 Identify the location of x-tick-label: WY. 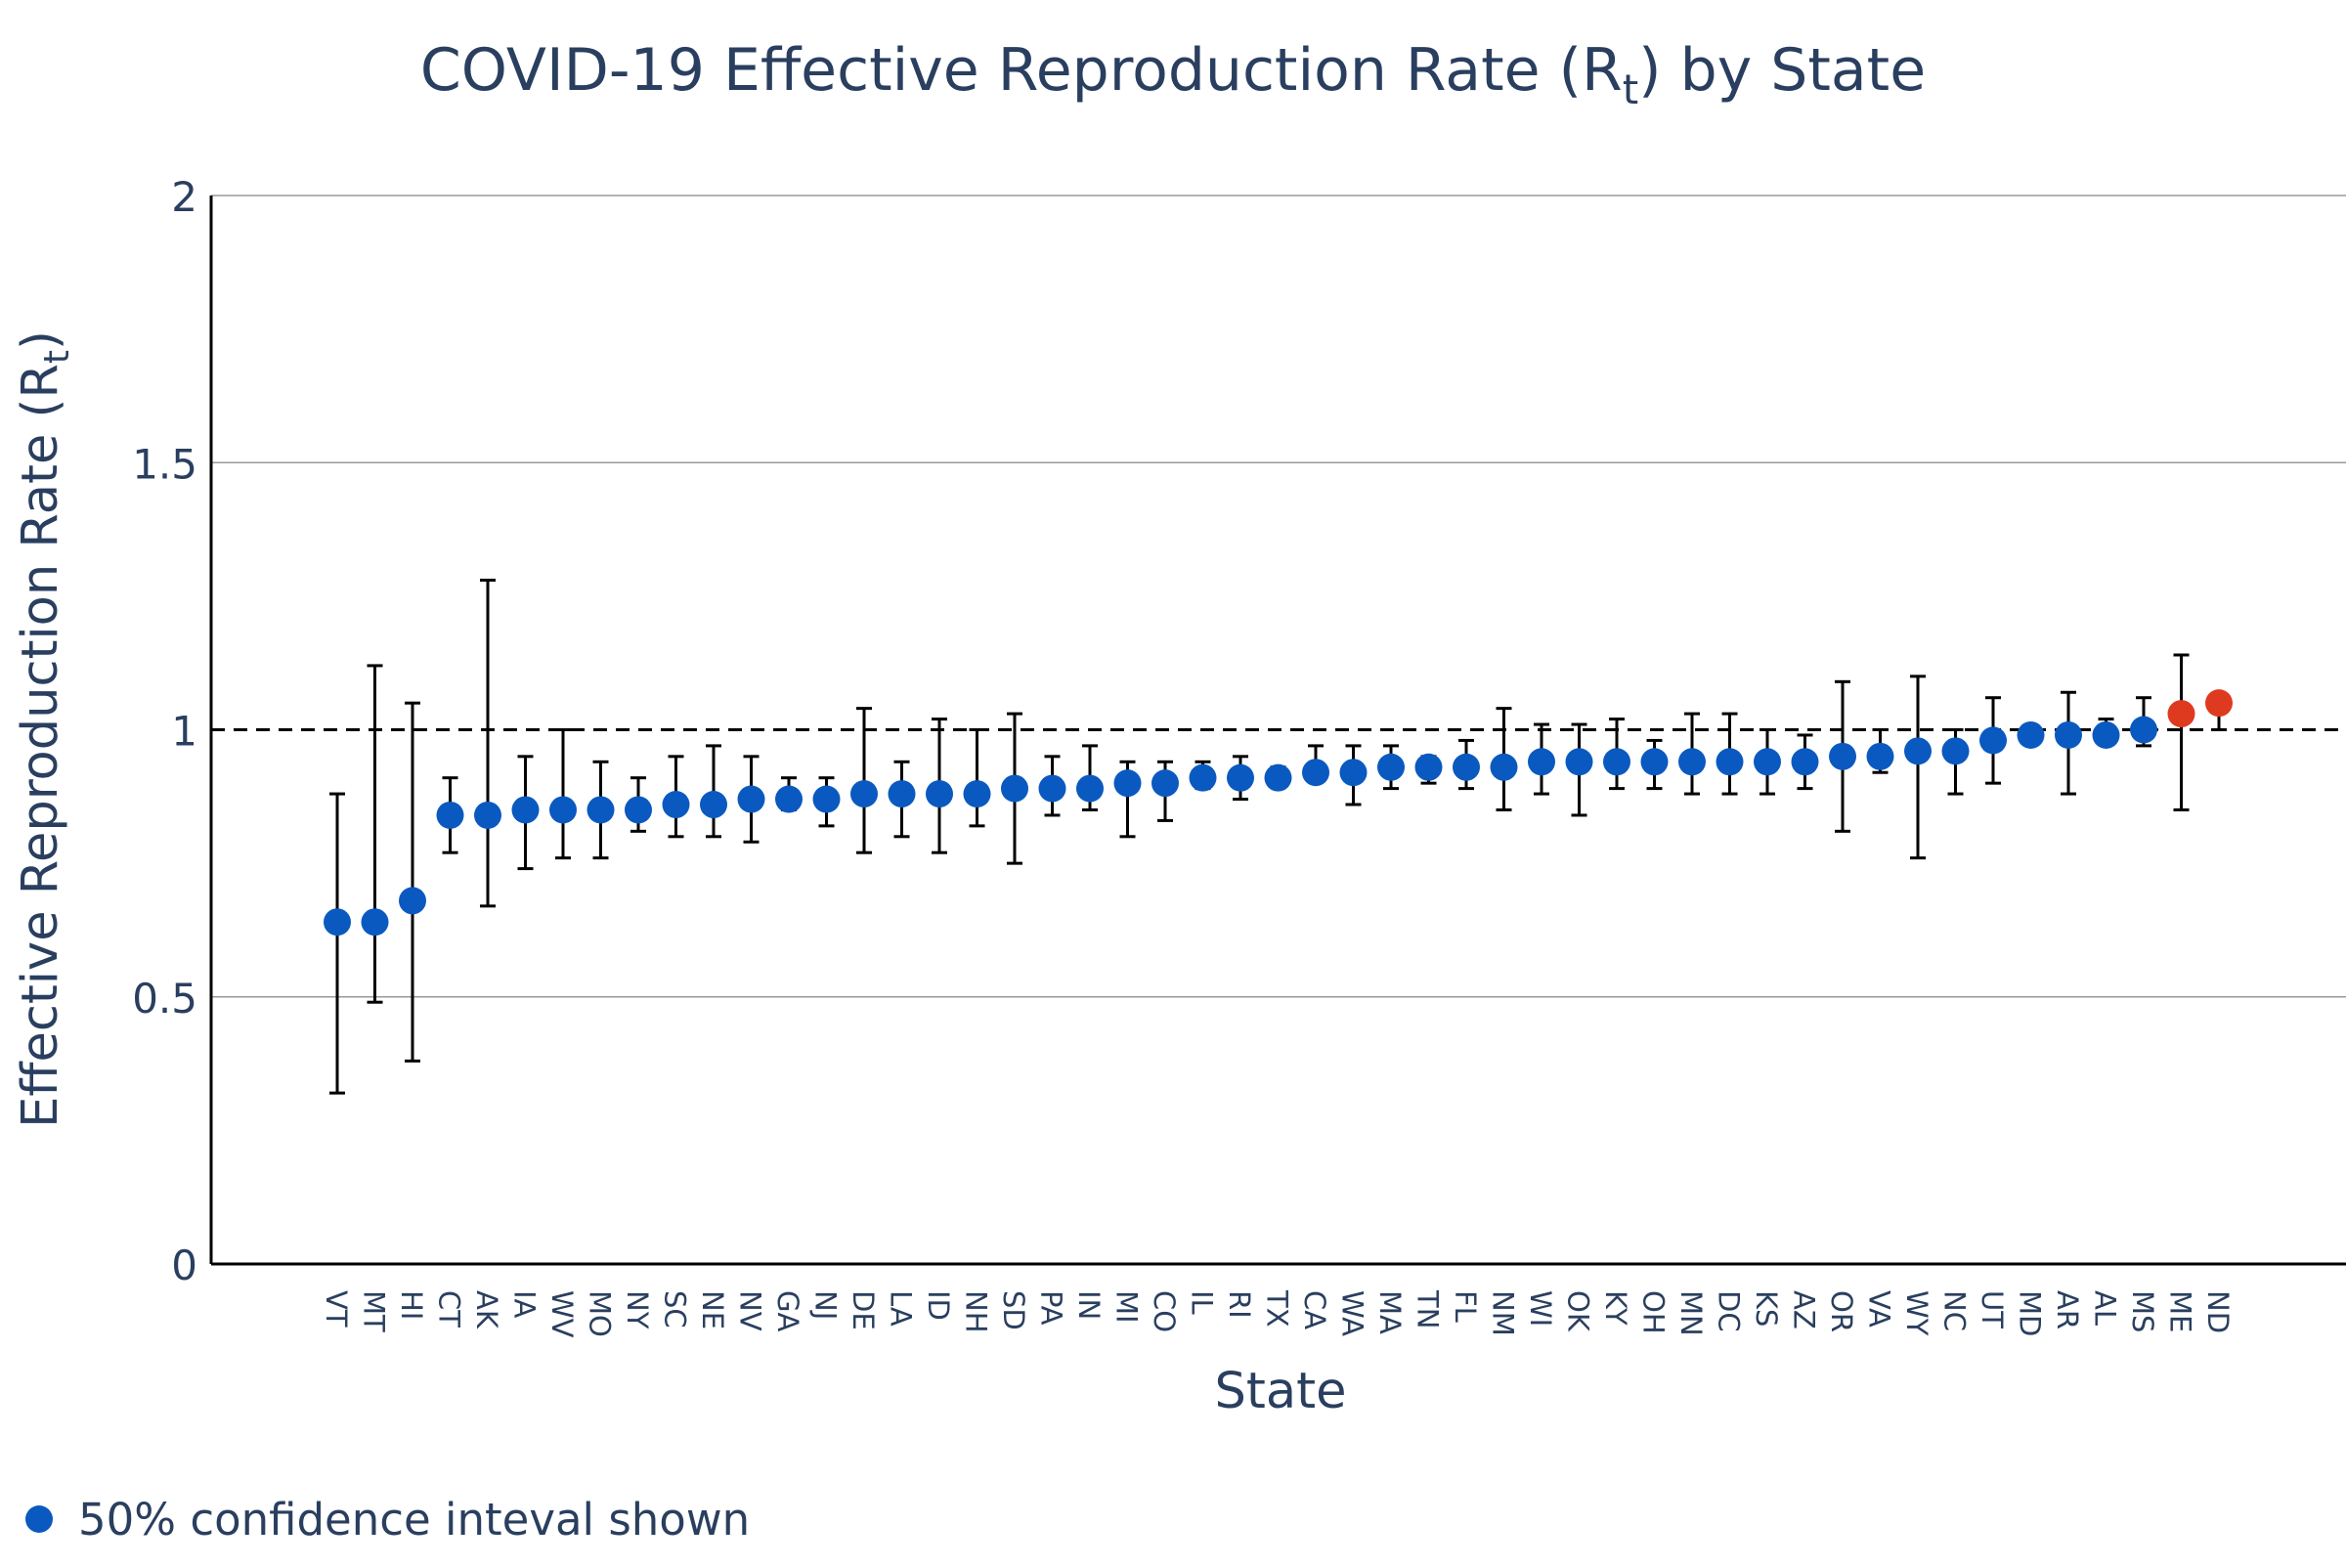
(1917, 1313).